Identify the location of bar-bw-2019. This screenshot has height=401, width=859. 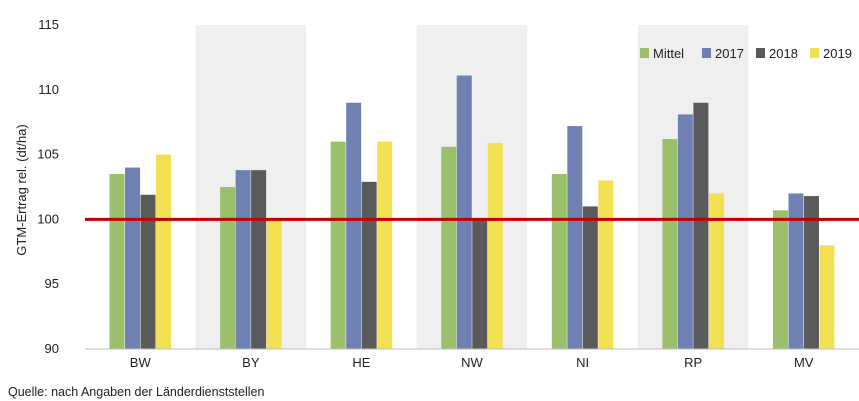
(164, 251).